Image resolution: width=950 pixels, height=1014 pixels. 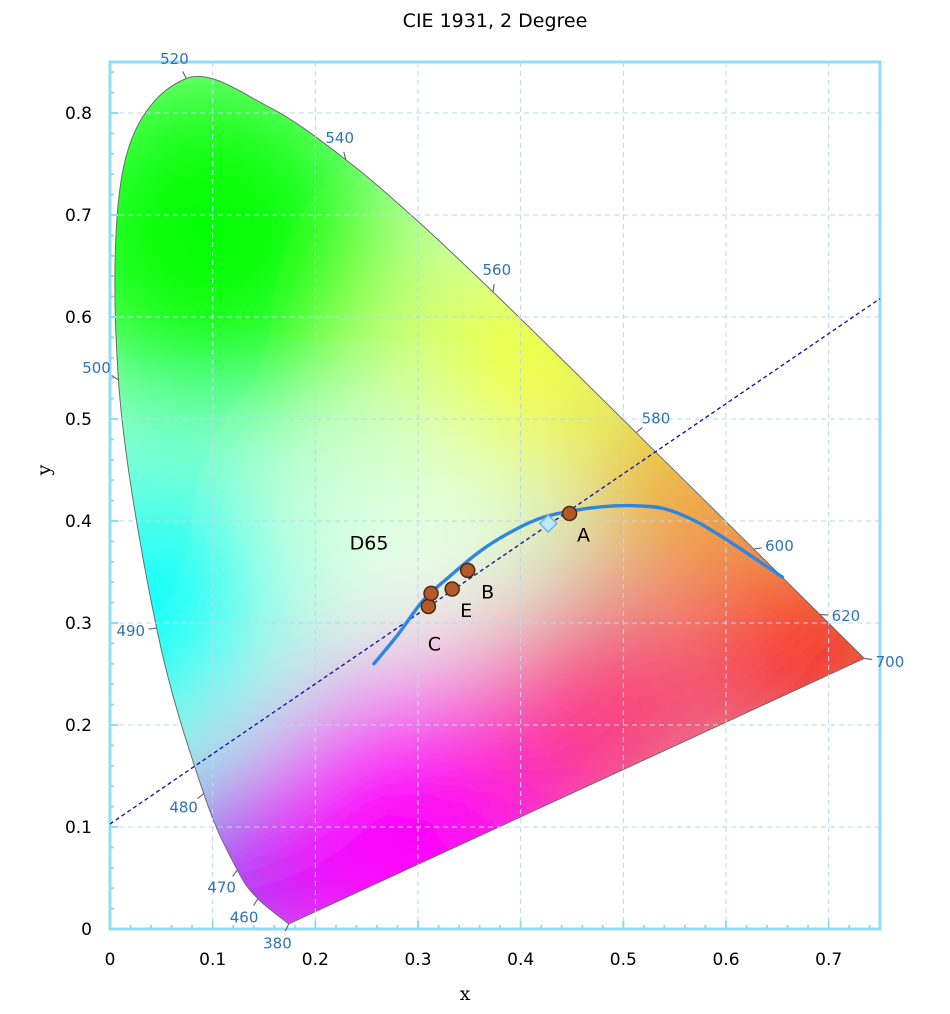 I want to click on wavelength-label: 580, so click(x=656, y=418).